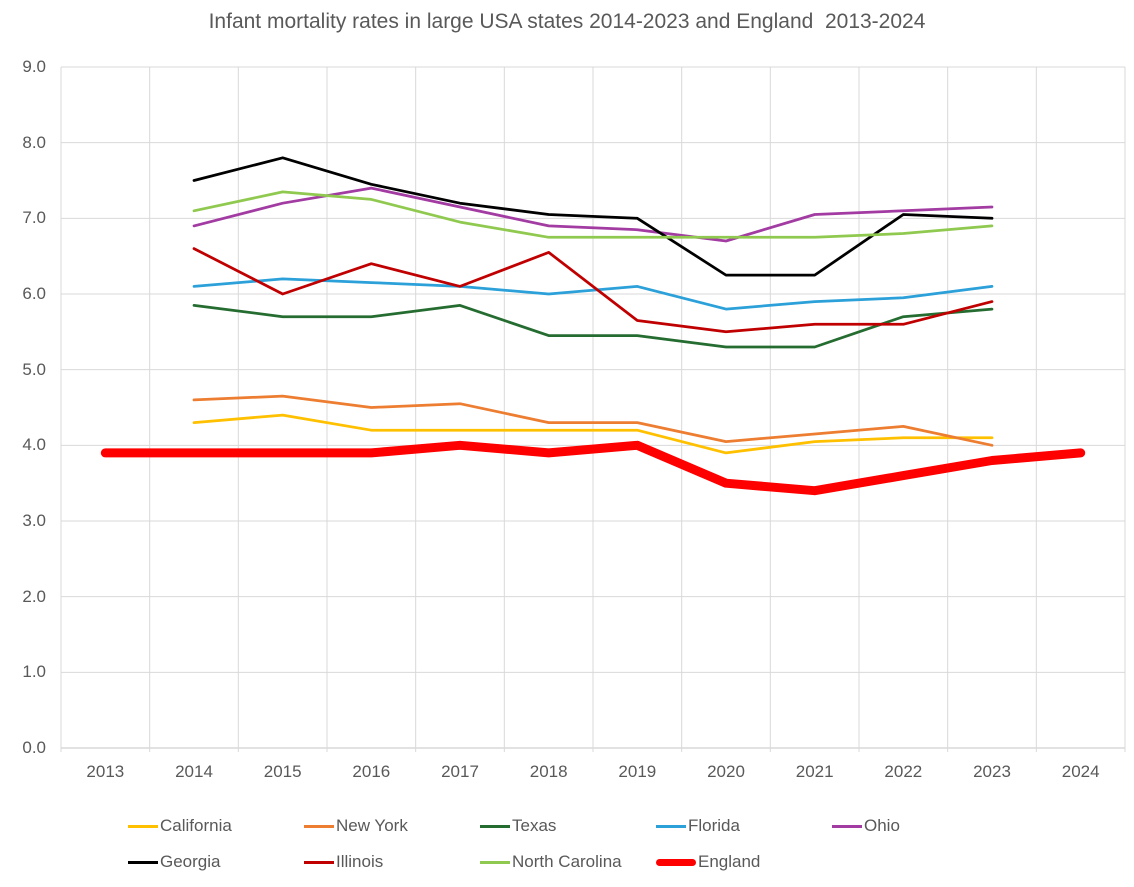 Image resolution: width=1134 pixels, height=887 pixels. I want to click on legend-label: Ohio, so click(882, 825).